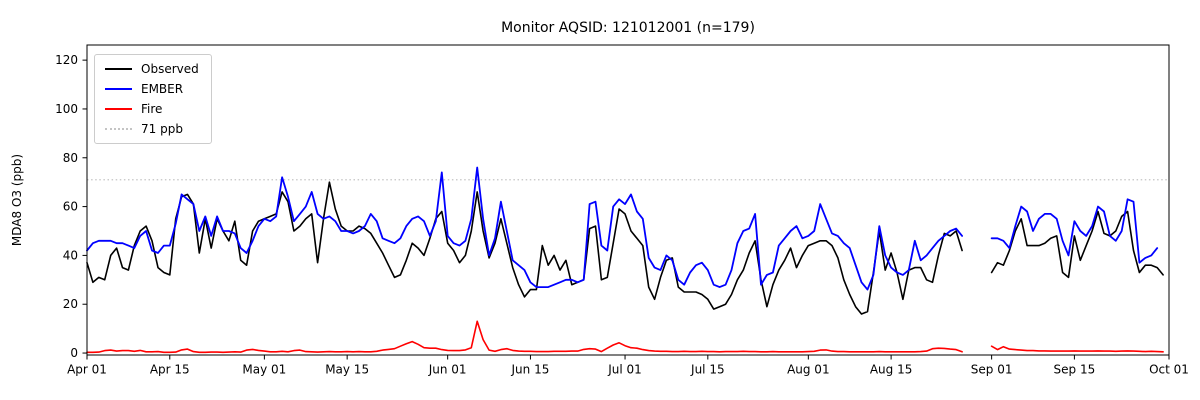  What do you see at coordinates (162, 89) in the screenshot?
I see `legend-label-ember: EMBER` at bounding box center [162, 89].